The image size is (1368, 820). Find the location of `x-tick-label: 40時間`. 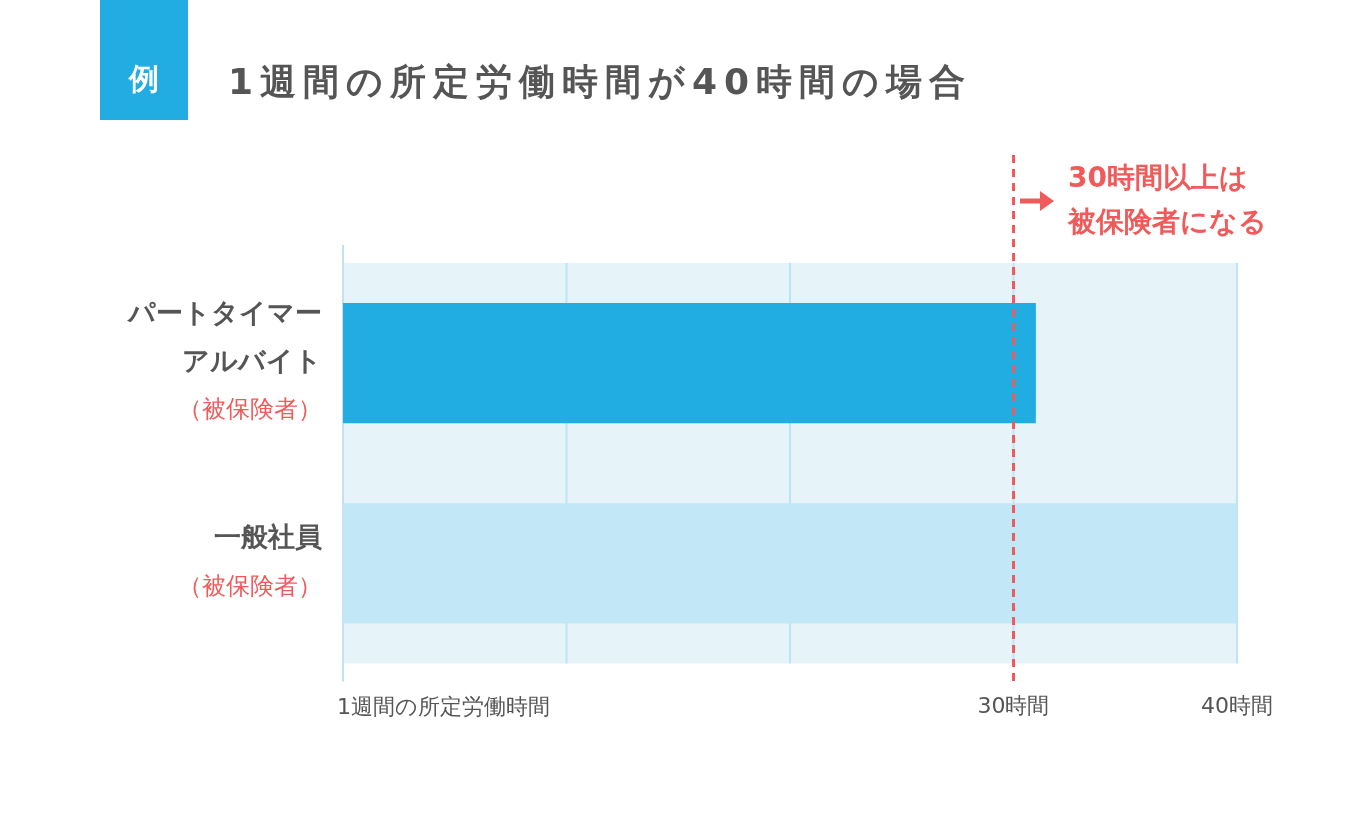

x-tick-label: 40時間 is located at coordinates (1237, 705).